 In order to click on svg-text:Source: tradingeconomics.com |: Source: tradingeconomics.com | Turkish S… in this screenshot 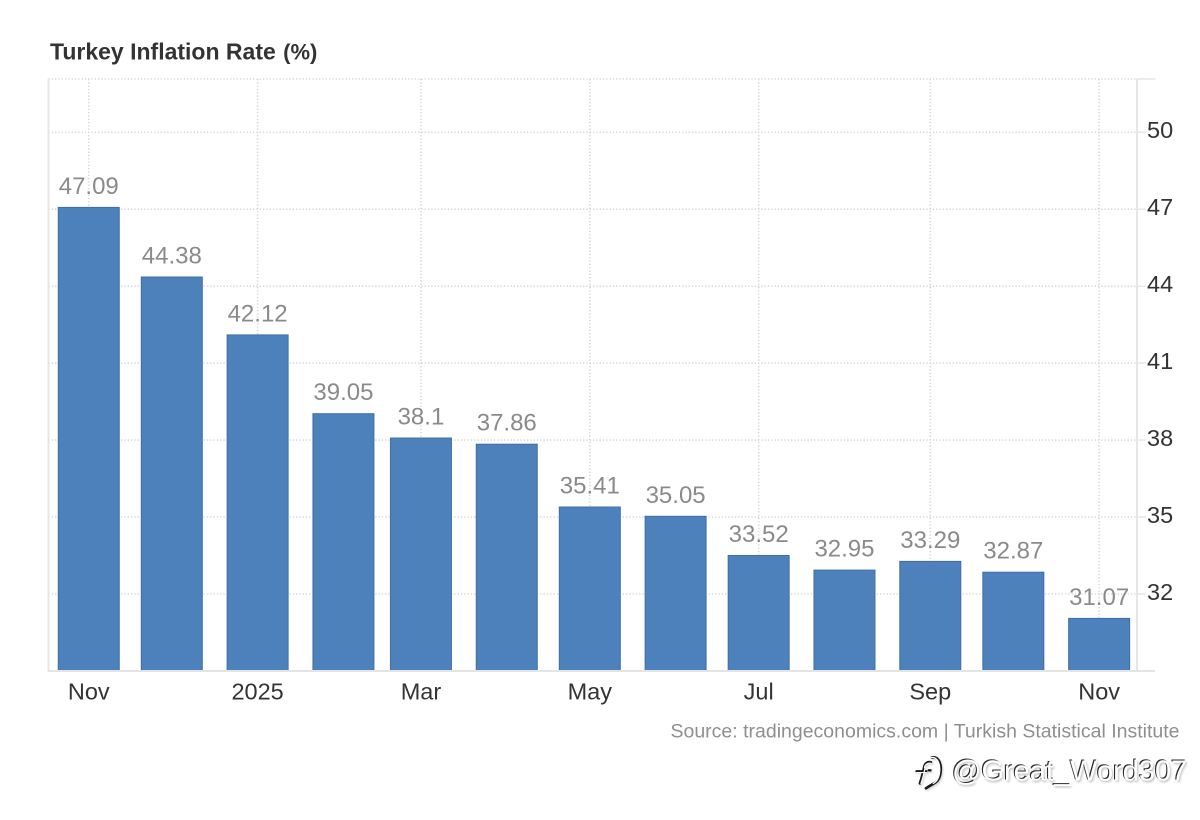, I will do `click(924, 731)`.